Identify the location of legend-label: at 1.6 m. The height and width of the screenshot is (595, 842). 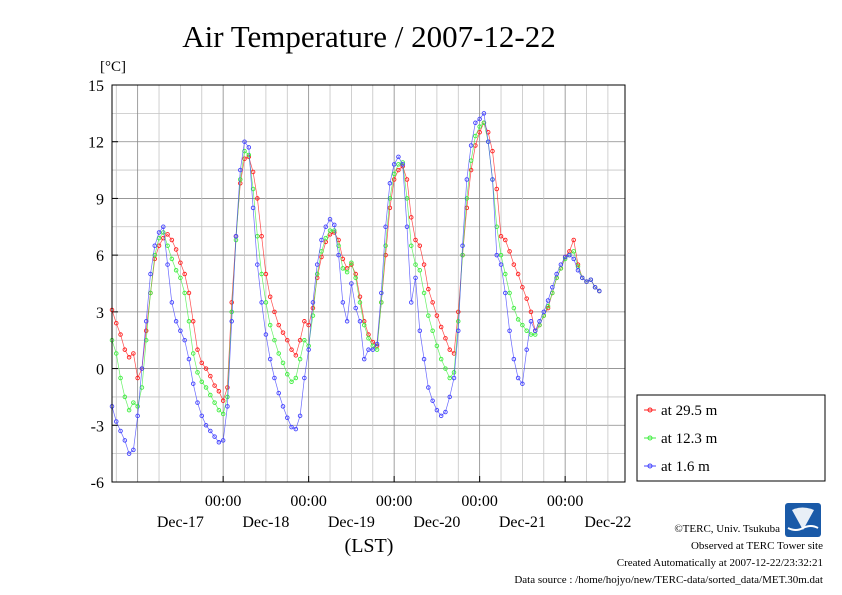
(685, 467).